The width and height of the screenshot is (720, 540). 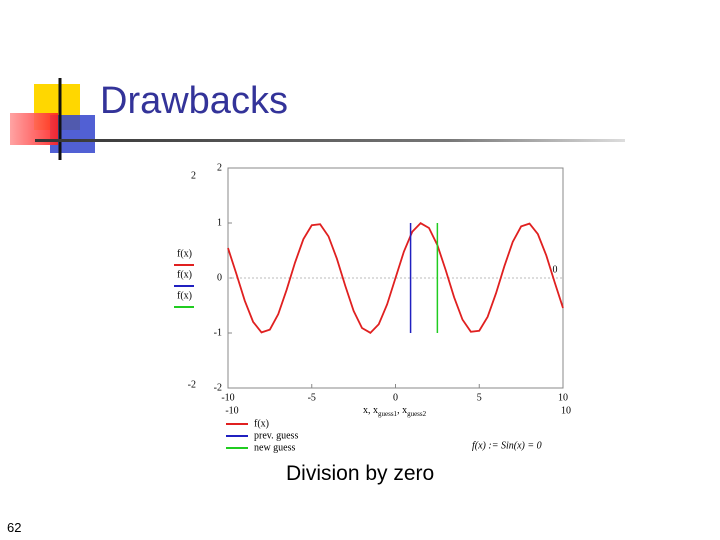 What do you see at coordinates (227, 397) in the screenshot?
I see `x-tick-label: -10` at bounding box center [227, 397].